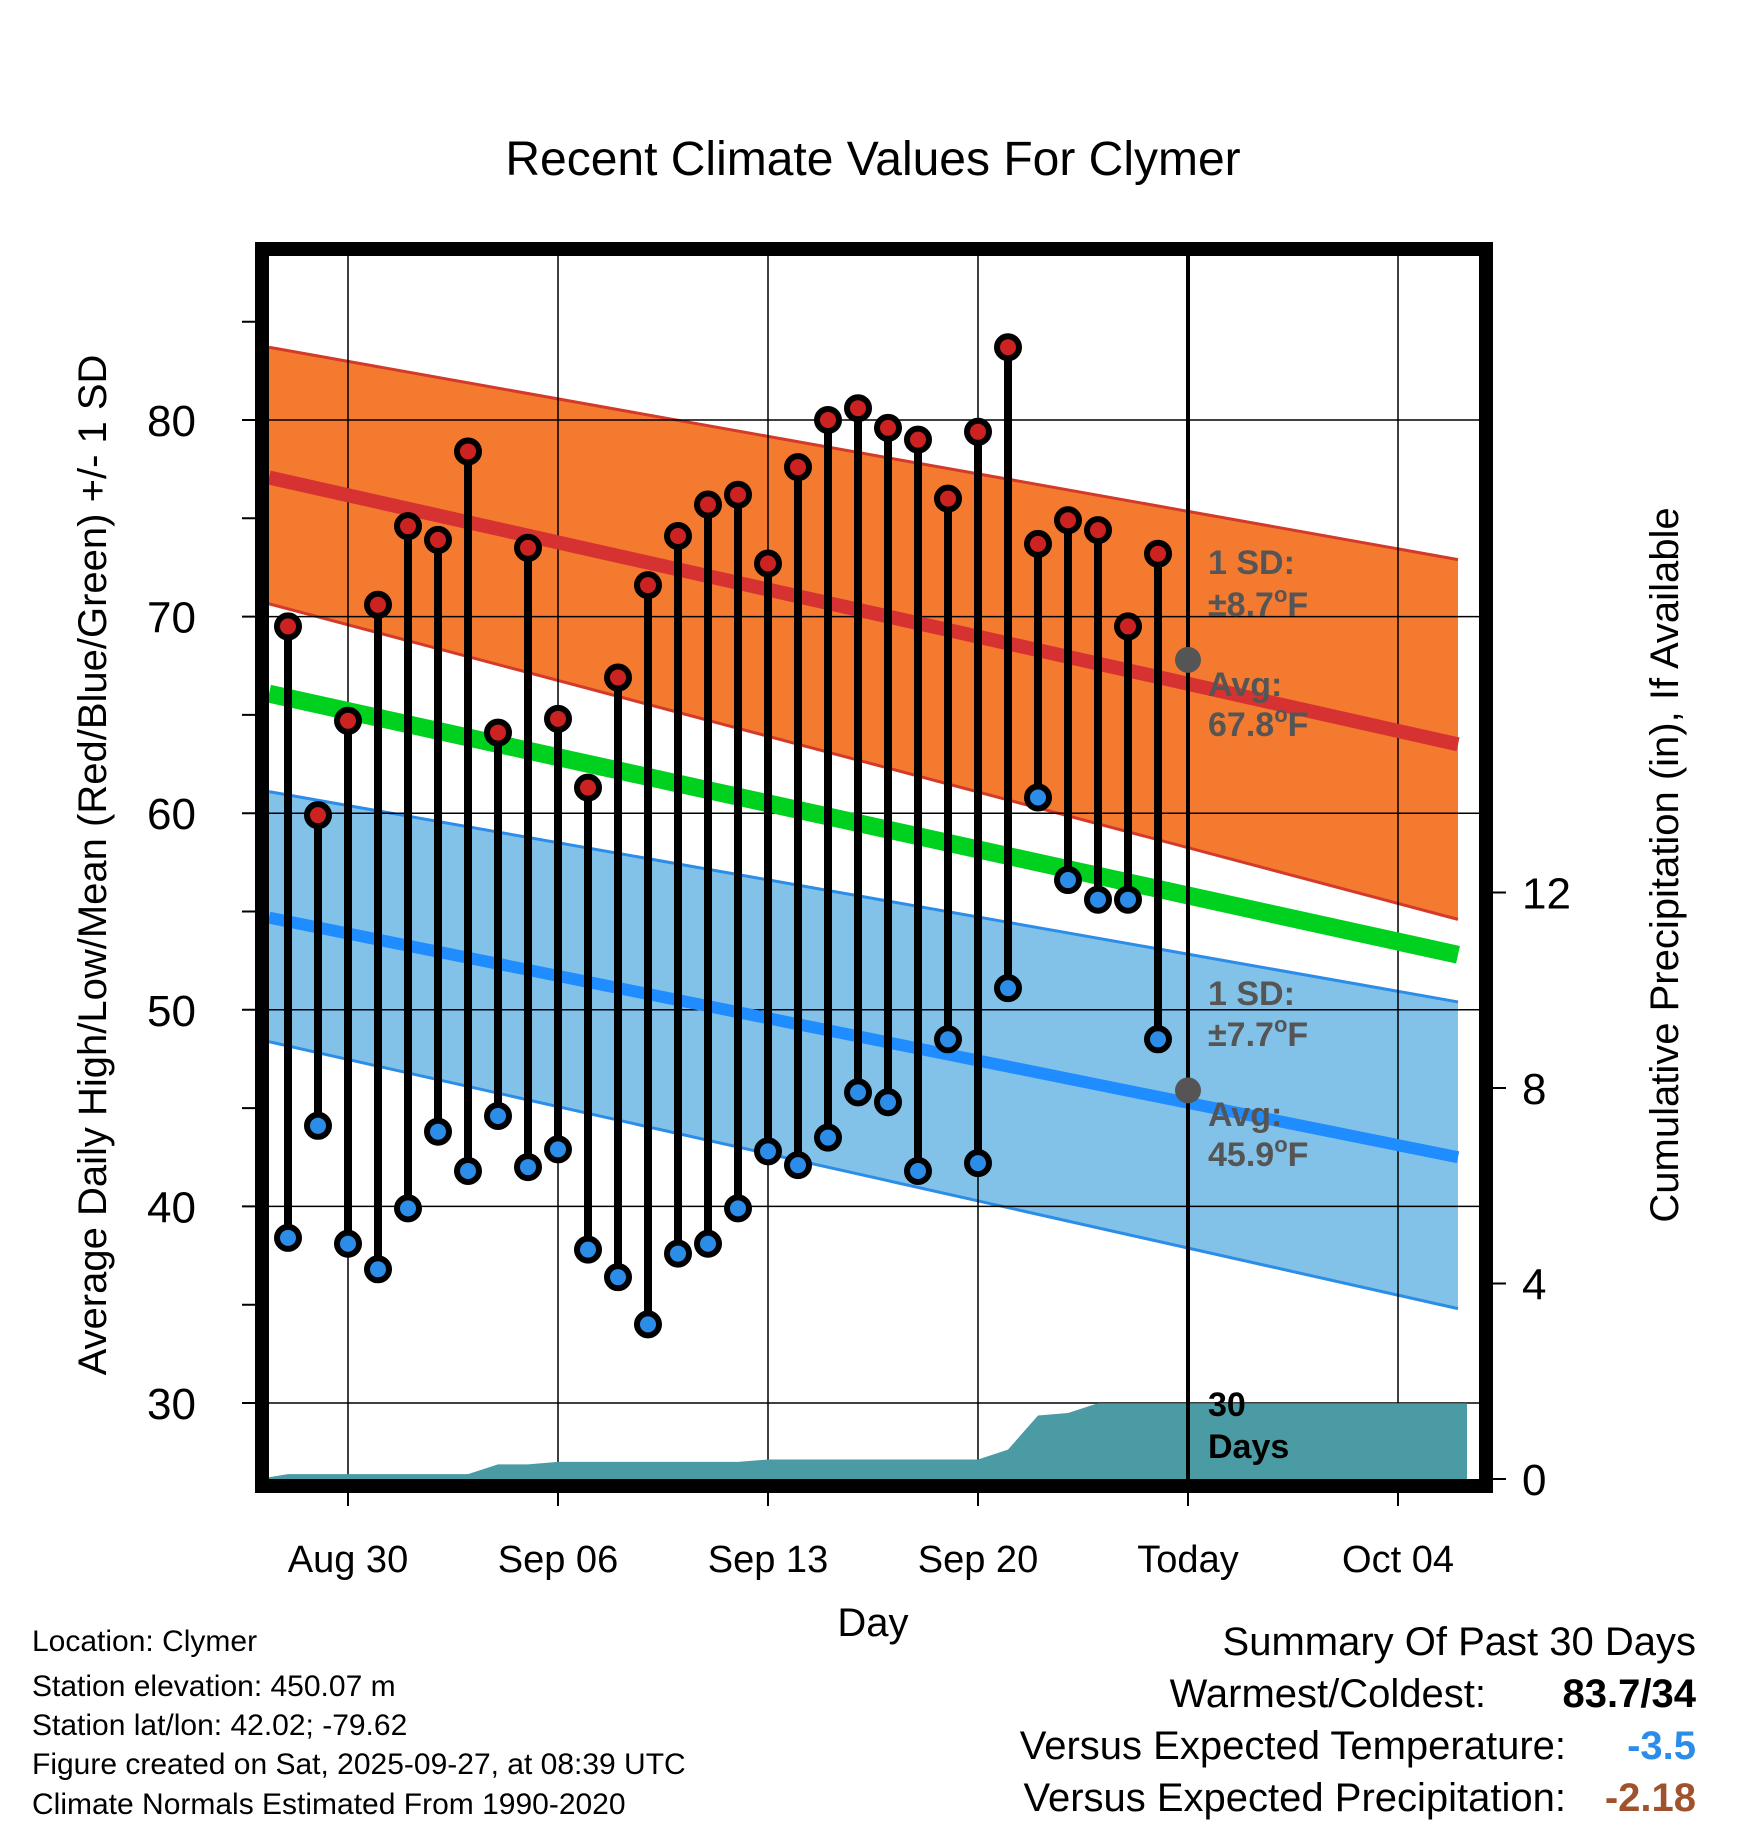 Image resolution: width=1748 pixels, height=1828 pixels. I want to click on y-tick-label: 30, so click(171, 1404).